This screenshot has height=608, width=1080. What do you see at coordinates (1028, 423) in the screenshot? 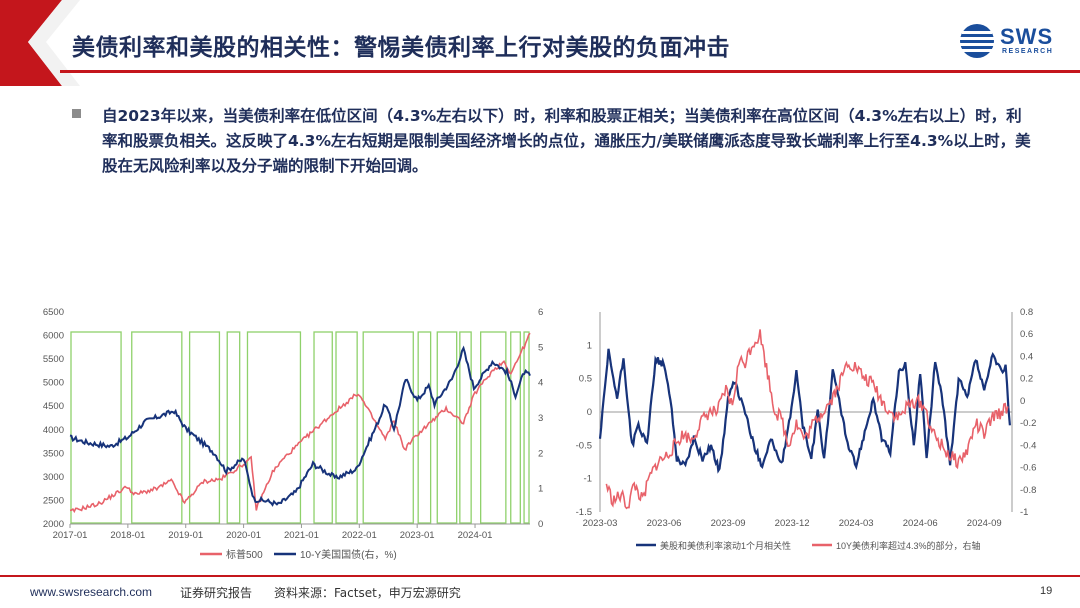
I see `y-right-tick-label: -0.2` at bounding box center [1028, 423].